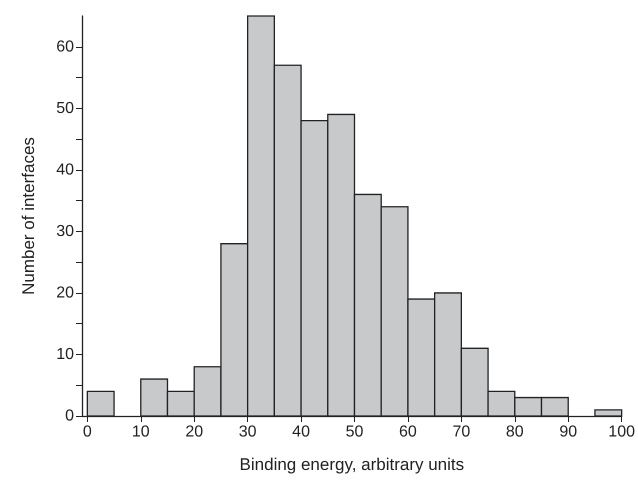 This screenshot has width=638, height=480. Describe the element at coordinates (65, 108) in the screenshot. I see `y-tick-label: 50` at that location.